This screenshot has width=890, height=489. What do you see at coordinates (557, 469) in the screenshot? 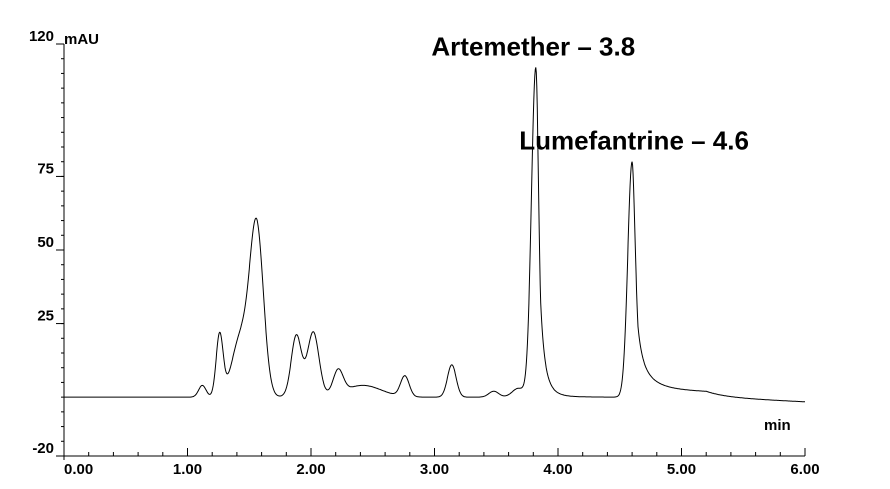
I see `x-tick-label: 4.00` at bounding box center [557, 469].